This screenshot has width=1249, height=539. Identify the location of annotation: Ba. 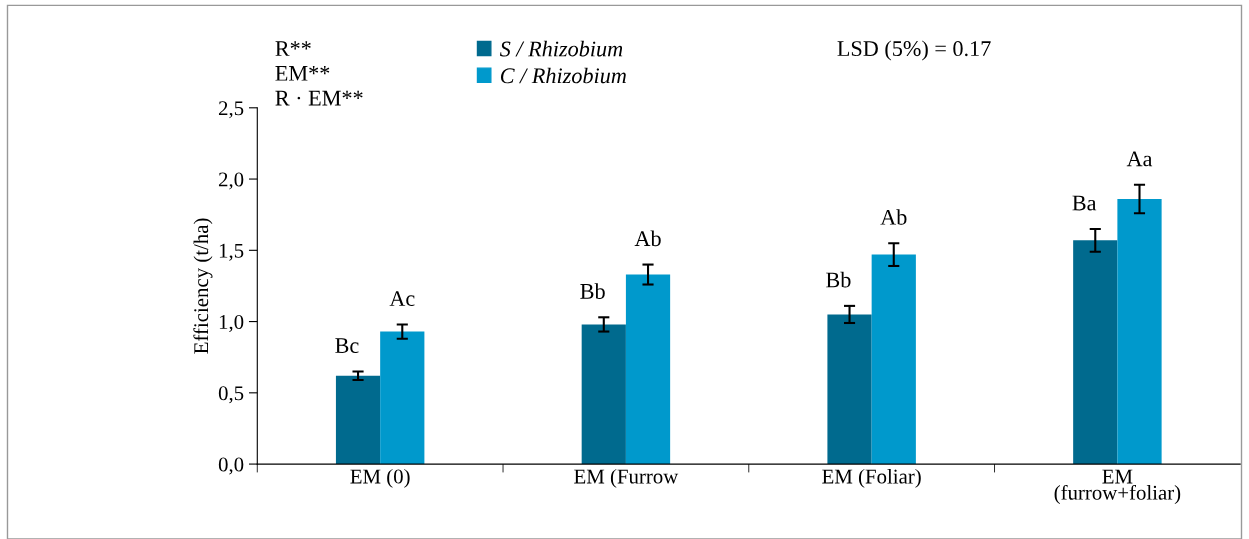
(1084, 203).